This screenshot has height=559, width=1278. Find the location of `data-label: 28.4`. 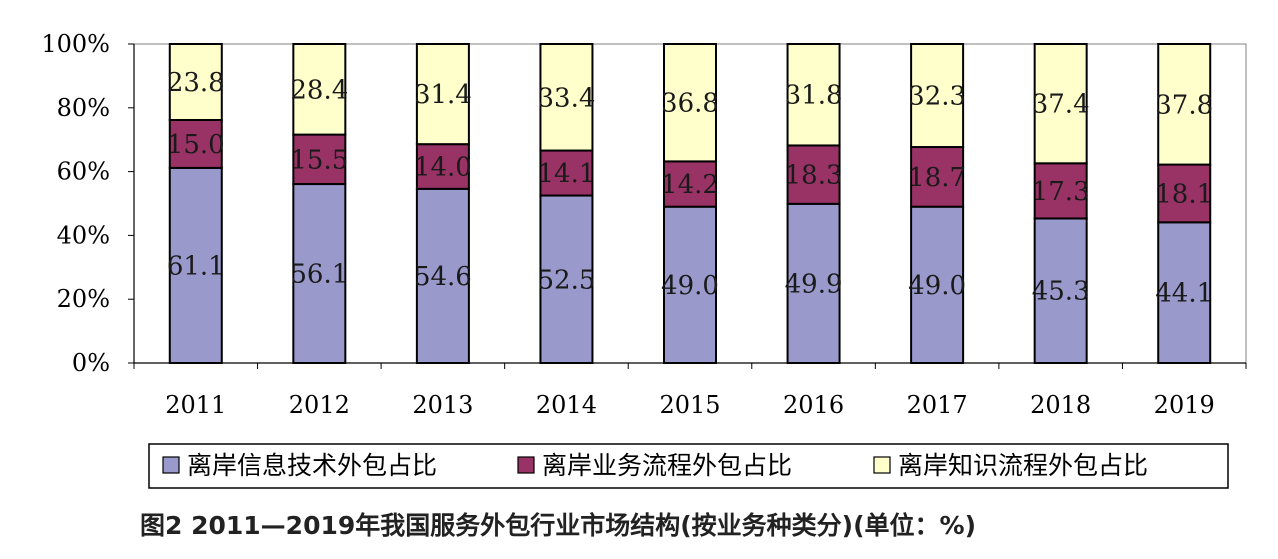

data-label: 28.4 is located at coordinates (319, 90).